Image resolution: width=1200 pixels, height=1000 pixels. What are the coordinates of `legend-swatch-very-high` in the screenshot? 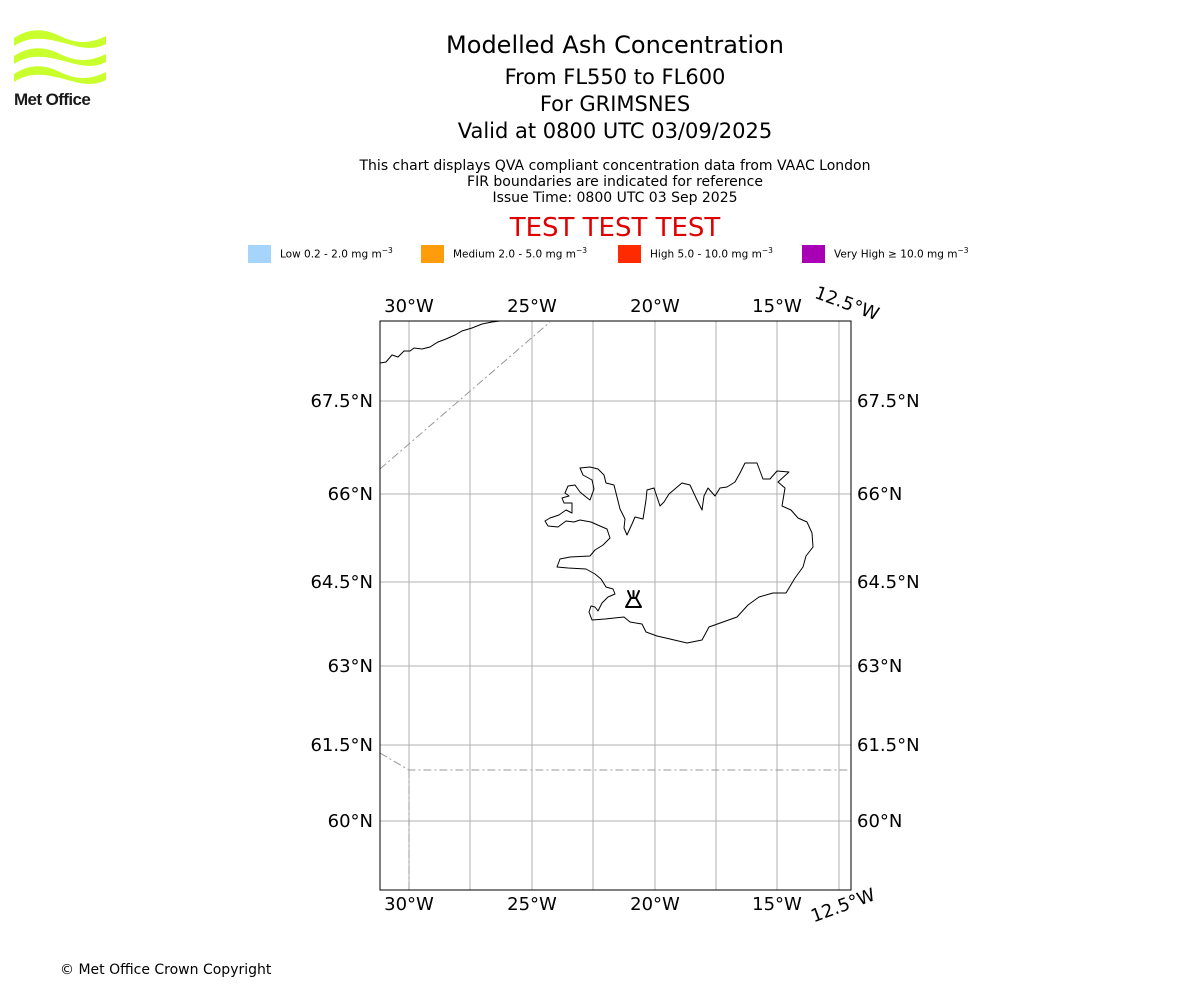 It's located at (813, 254).